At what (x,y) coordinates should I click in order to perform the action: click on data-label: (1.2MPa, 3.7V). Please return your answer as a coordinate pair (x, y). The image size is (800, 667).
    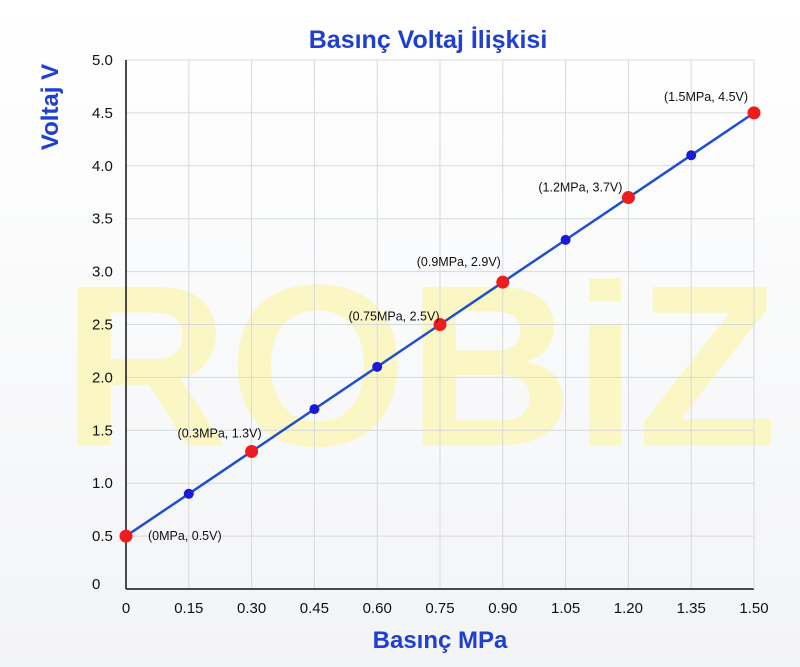
    Looking at the image, I should click on (580, 188).